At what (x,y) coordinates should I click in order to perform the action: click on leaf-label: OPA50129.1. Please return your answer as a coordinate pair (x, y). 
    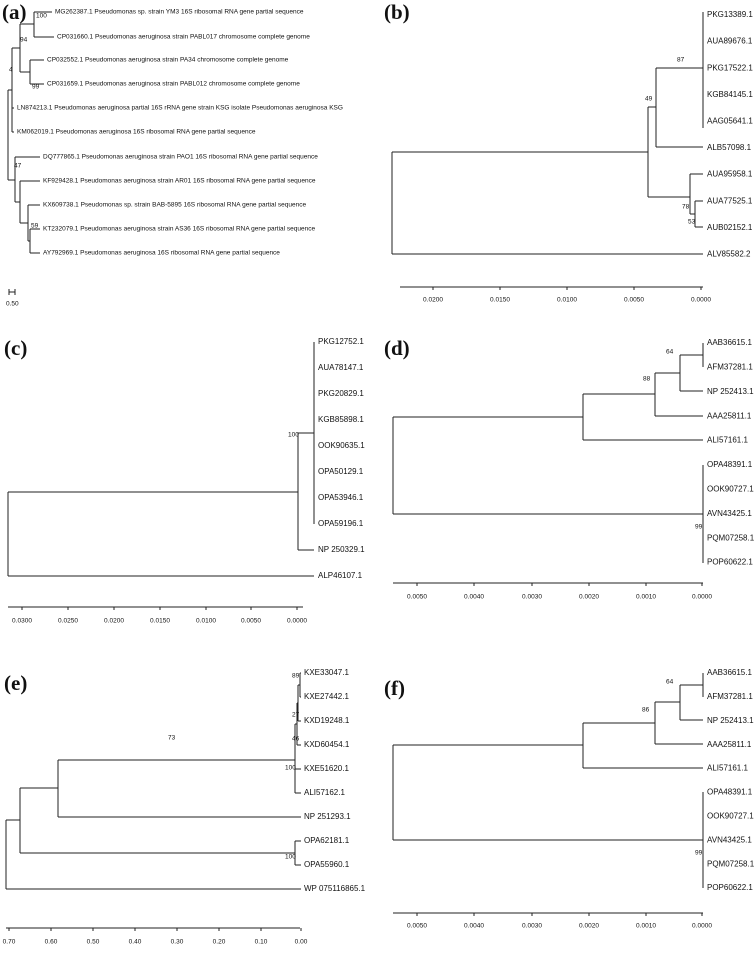
    Looking at the image, I should click on (341, 471).